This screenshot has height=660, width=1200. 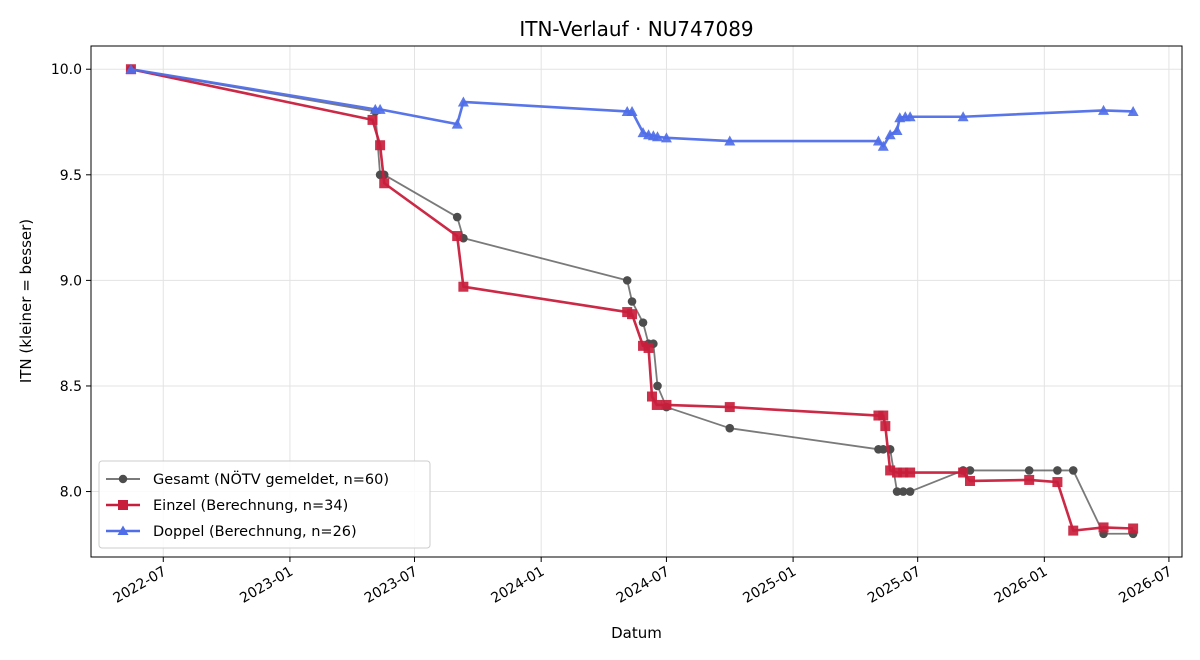 I want to click on legend-item-einzel: Einzel (Berechnung, n=34), so click(x=227, y=506).